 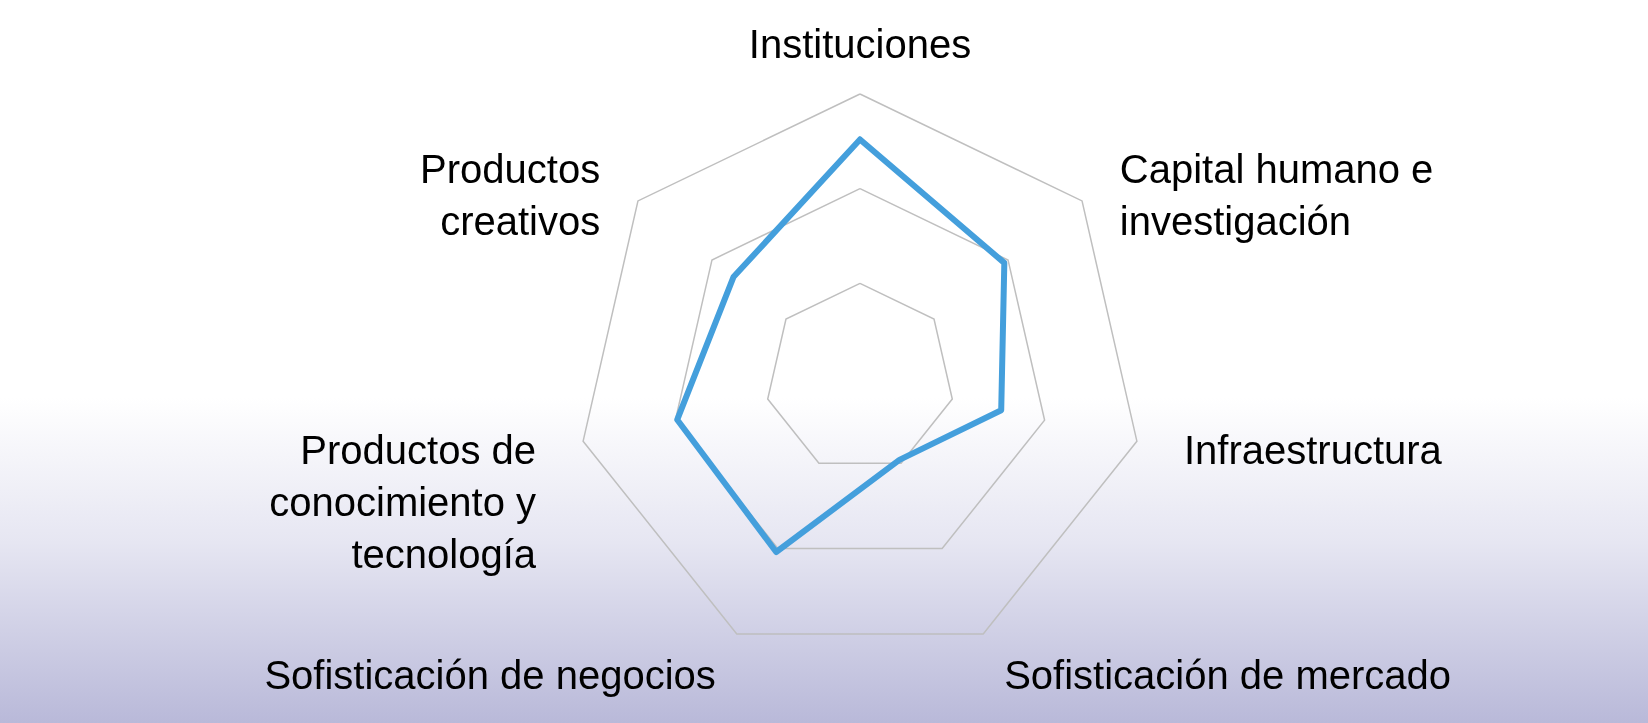 What do you see at coordinates (860, 43) in the screenshot?
I see `spoke-label: Instituciones` at bounding box center [860, 43].